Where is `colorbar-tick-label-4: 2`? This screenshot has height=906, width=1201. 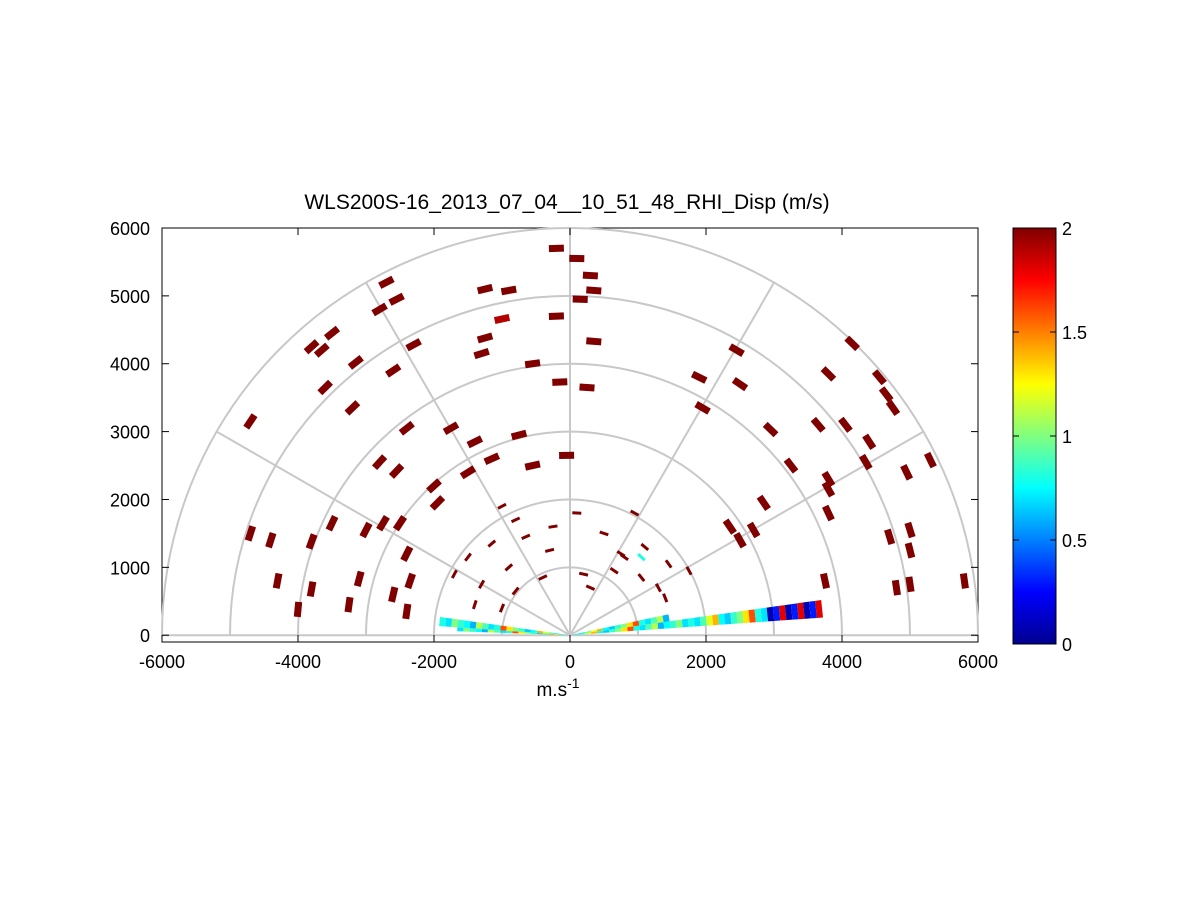
colorbar-tick-label-4: 2 is located at coordinates (1067, 229).